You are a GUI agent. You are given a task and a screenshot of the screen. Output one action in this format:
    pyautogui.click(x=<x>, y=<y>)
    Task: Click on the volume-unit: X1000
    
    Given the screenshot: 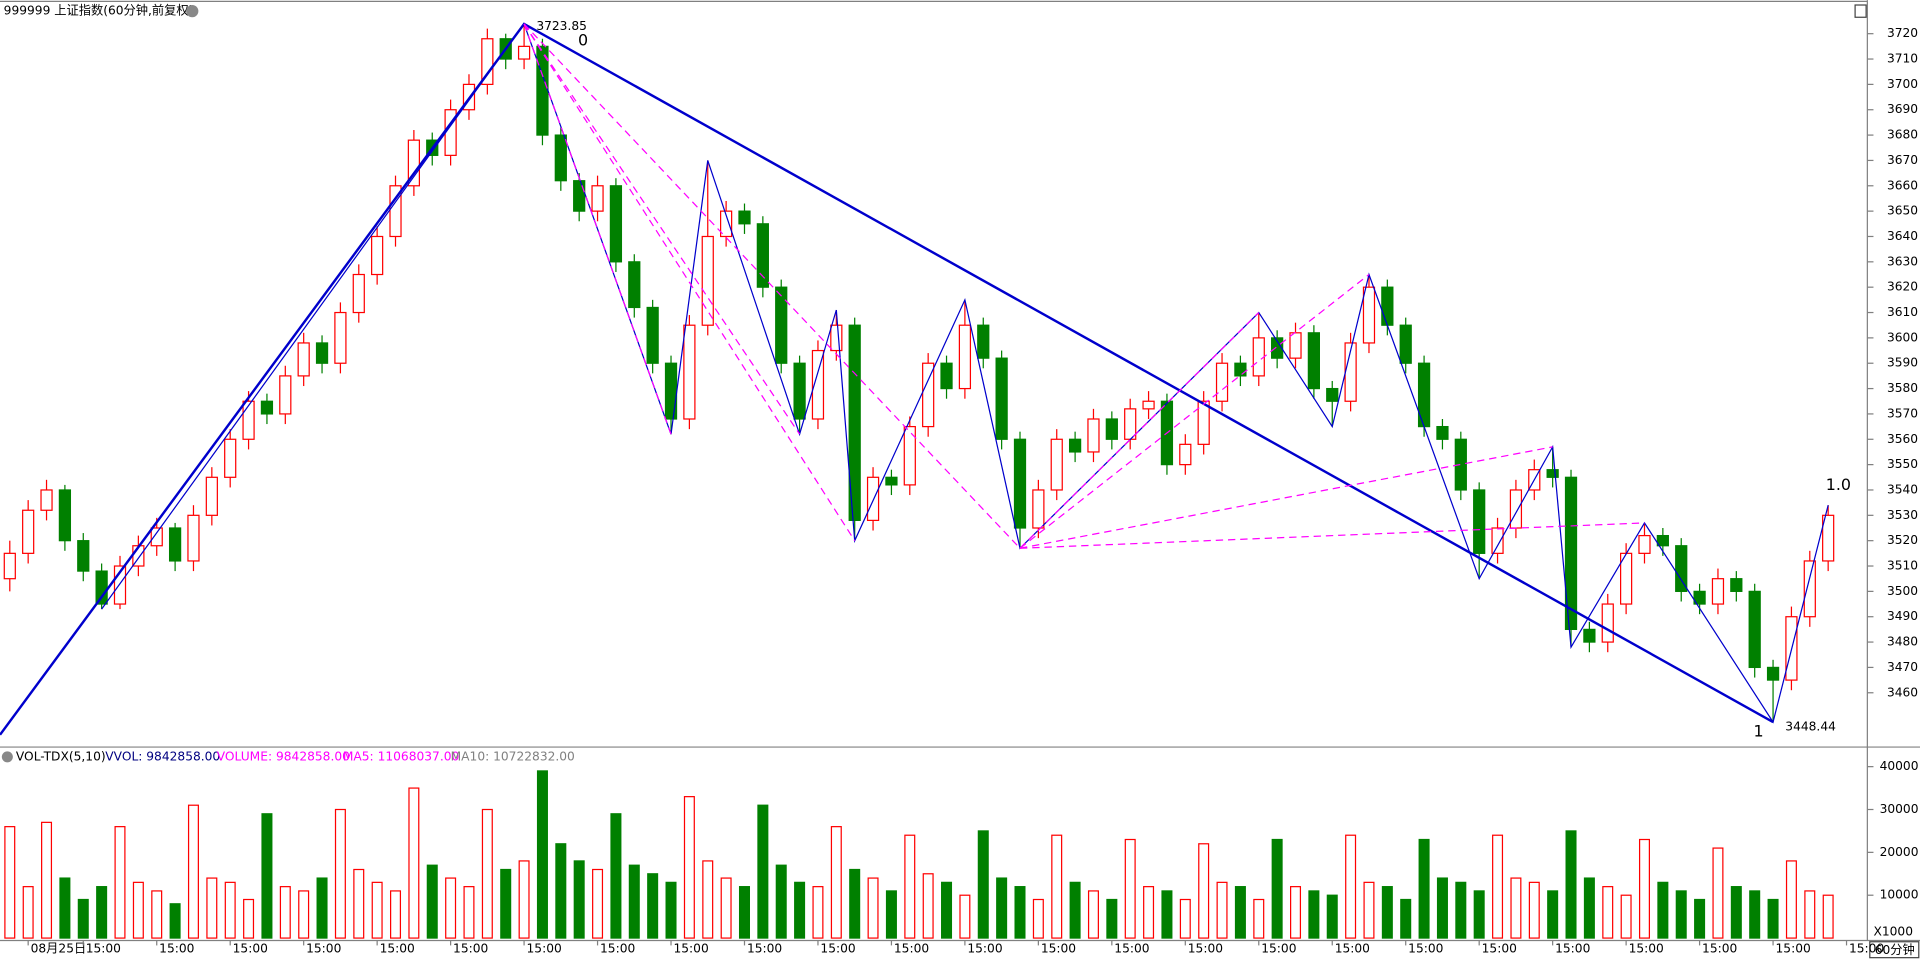 What is the action you would take?
    pyautogui.click(x=1893, y=931)
    